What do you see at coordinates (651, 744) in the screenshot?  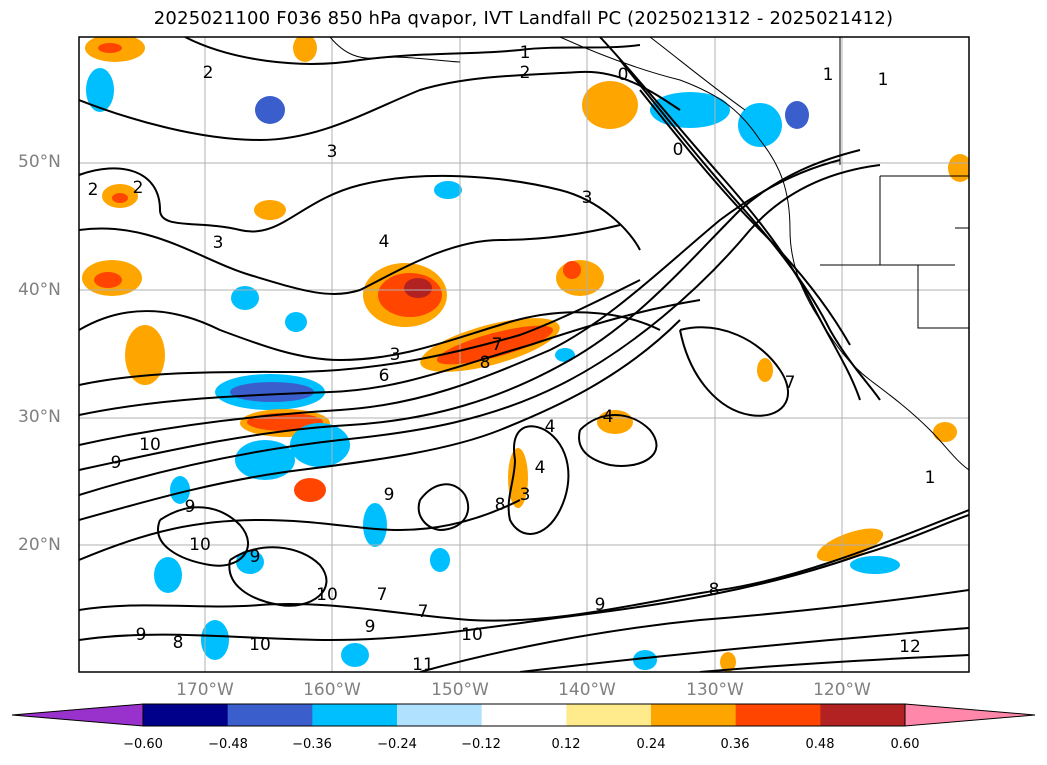 I see `colorbar-tick: 0.24` at bounding box center [651, 744].